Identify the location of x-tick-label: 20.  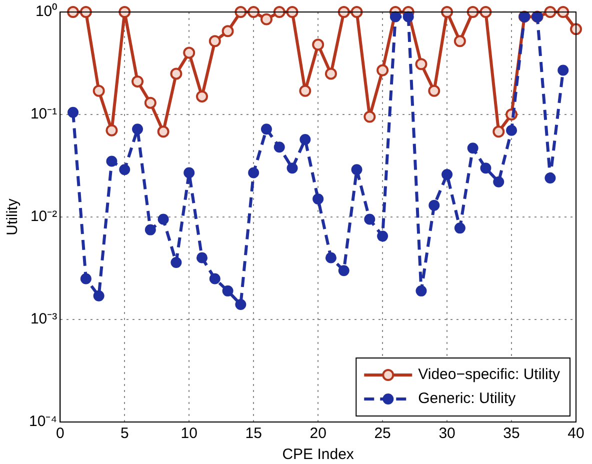
(318, 433).